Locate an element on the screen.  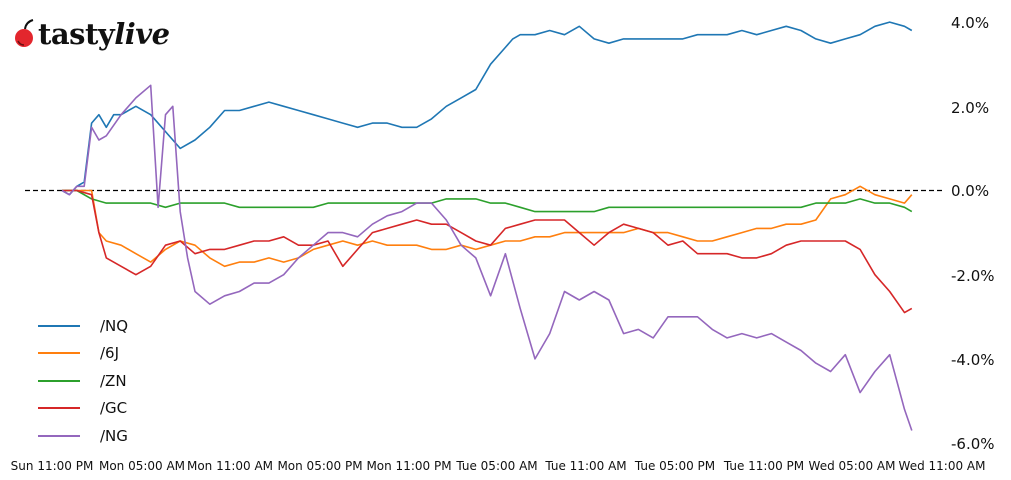
tastylive-logo: tastylive is located at coordinates (91, 34).